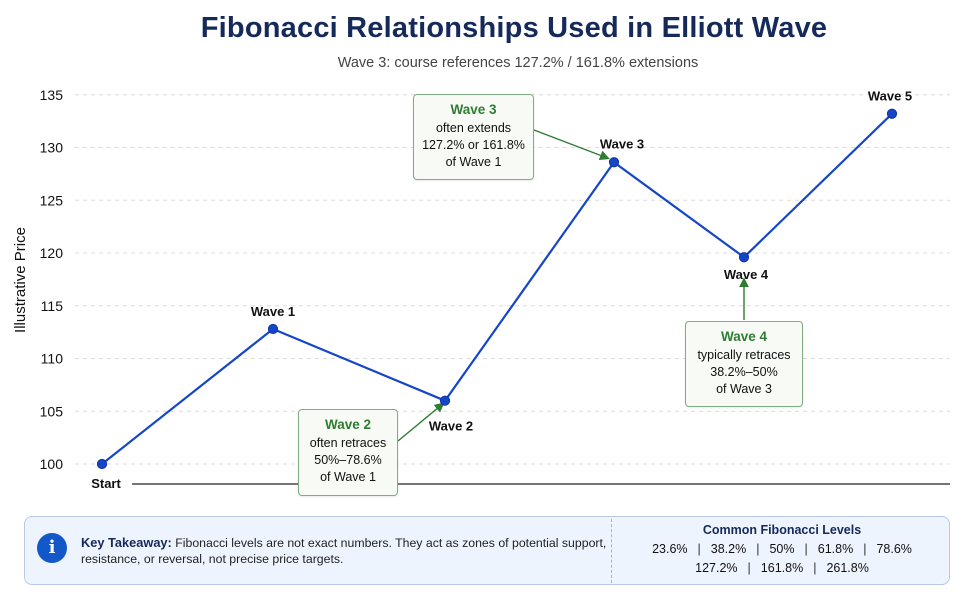  I want to click on y-tick-label: 120, so click(52, 253).